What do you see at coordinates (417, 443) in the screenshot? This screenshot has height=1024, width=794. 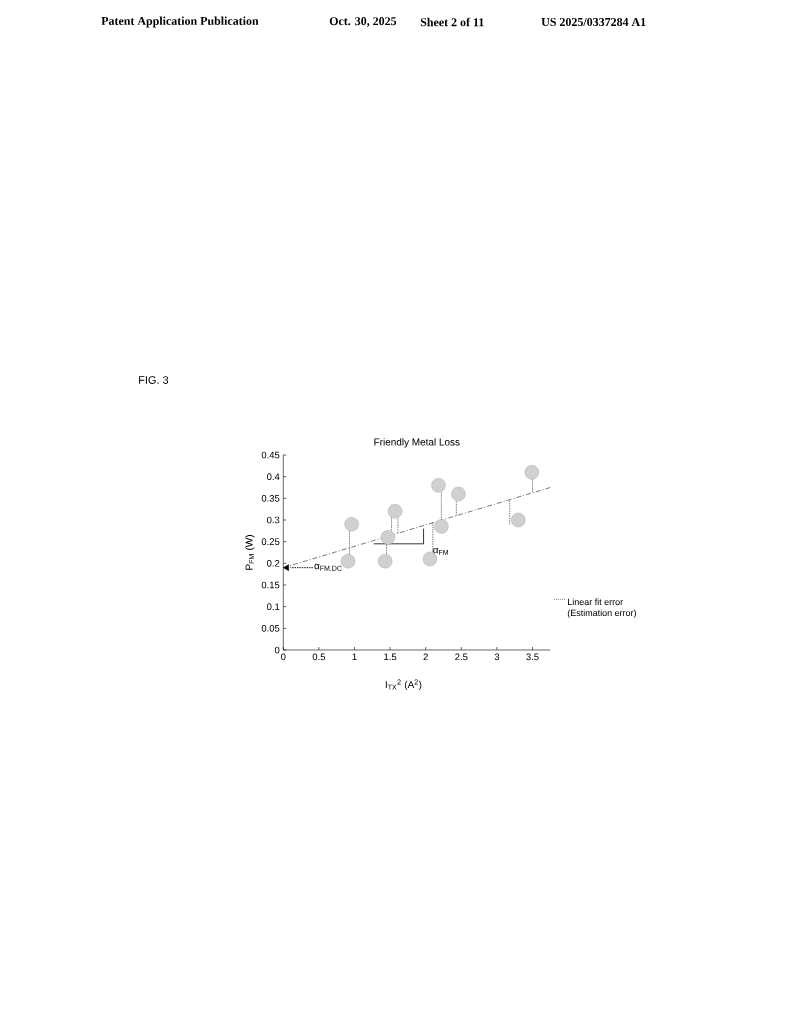 I see `chart-title: Friendly Metal Loss` at bounding box center [417, 443].